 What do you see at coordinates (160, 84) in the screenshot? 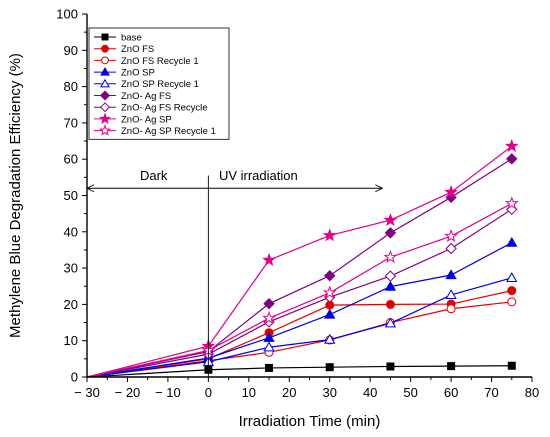
I see `legend-label: ZnO SP Recycle 1` at bounding box center [160, 84].